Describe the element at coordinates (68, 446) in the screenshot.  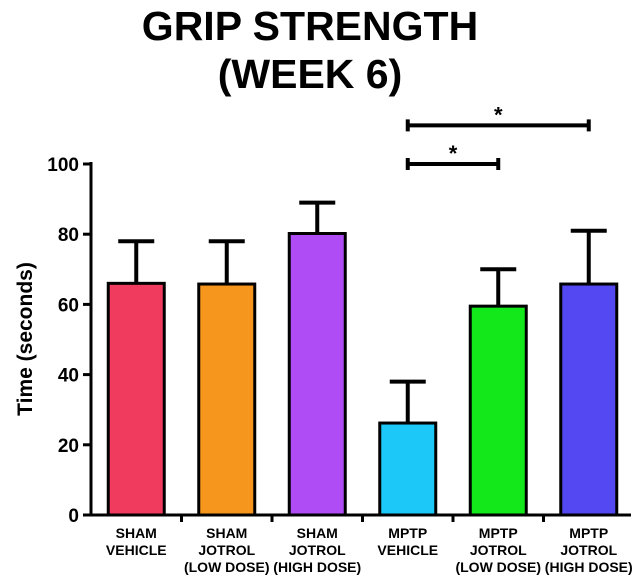
I see `y-tick-label: 20` at that location.